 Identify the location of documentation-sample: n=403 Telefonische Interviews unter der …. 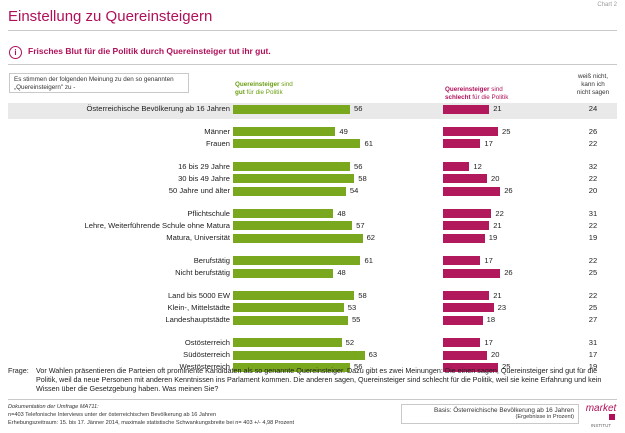
(112, 415).